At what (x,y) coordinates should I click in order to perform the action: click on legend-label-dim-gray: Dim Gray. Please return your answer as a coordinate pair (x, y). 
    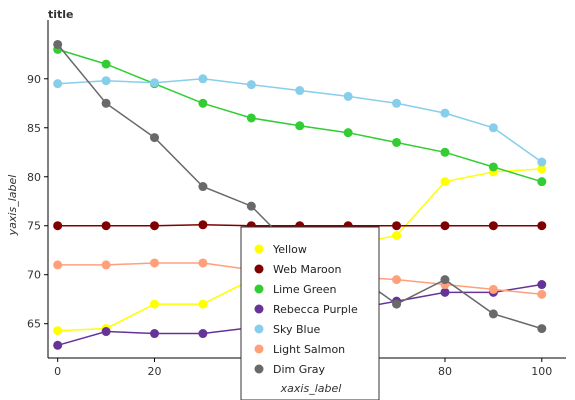
    Looking at the image, I should click on (299, 369).